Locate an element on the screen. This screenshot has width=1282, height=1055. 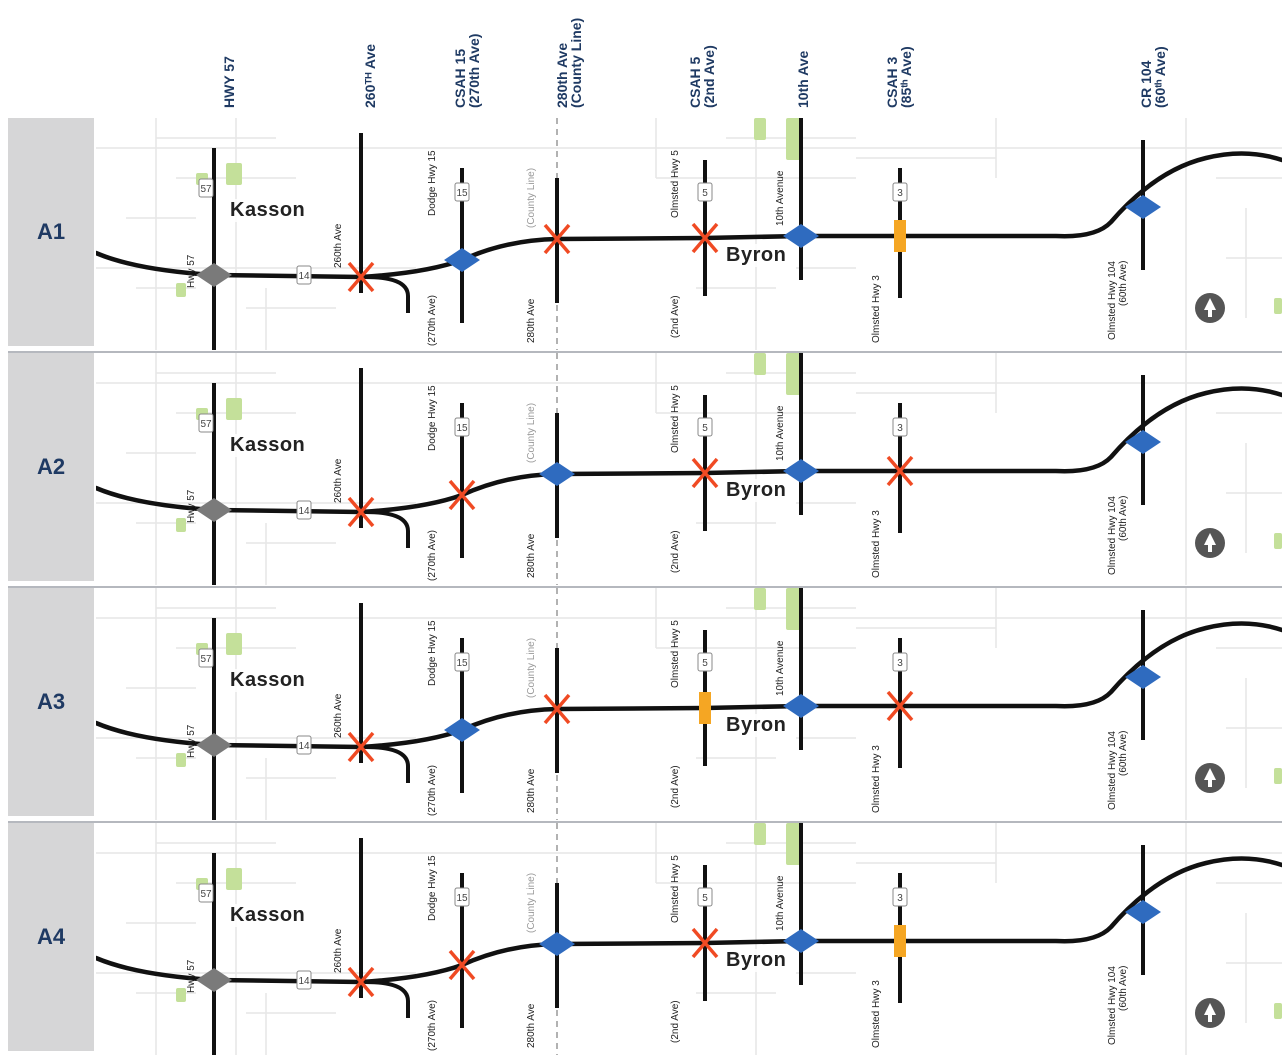
us57-shield: 57 is located at coordinates (206, 423).